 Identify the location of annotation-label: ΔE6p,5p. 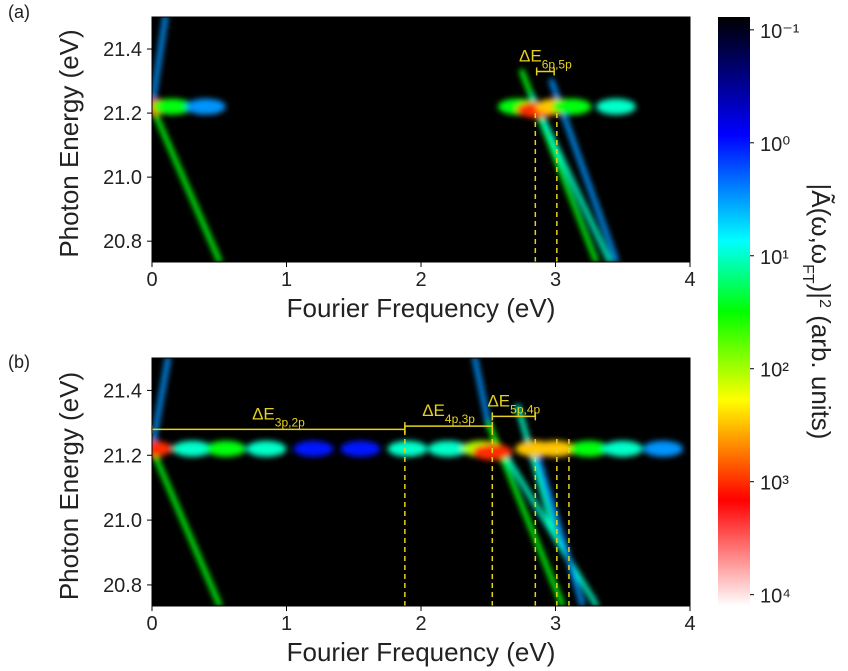
(545, 58).